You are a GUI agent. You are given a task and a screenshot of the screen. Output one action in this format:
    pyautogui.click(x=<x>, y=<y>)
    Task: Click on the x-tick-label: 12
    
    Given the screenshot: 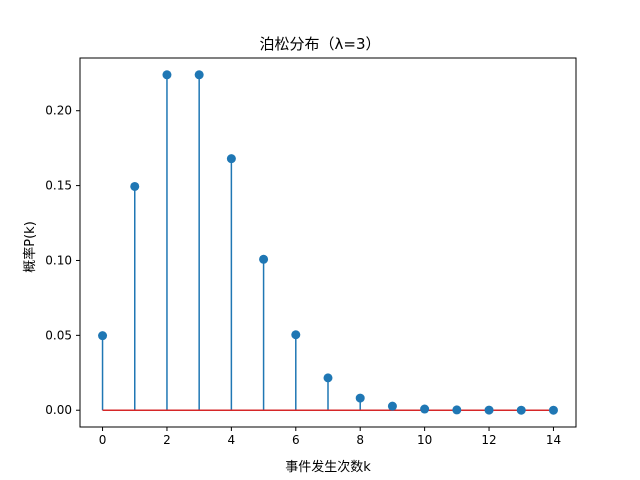 What is the action you would take?
    pyautogui.click(x=488, y=440)
    